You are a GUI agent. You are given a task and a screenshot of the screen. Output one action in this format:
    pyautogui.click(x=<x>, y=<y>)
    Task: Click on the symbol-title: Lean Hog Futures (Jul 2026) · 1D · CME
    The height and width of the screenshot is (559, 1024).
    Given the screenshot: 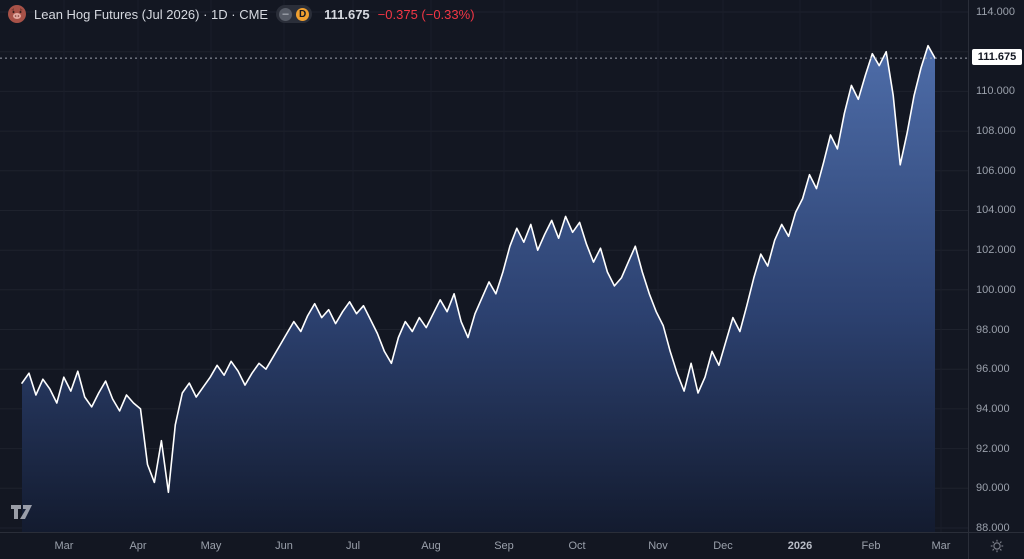 What is the action you would take?
    pyautogui.click(x=151, y=14)
    